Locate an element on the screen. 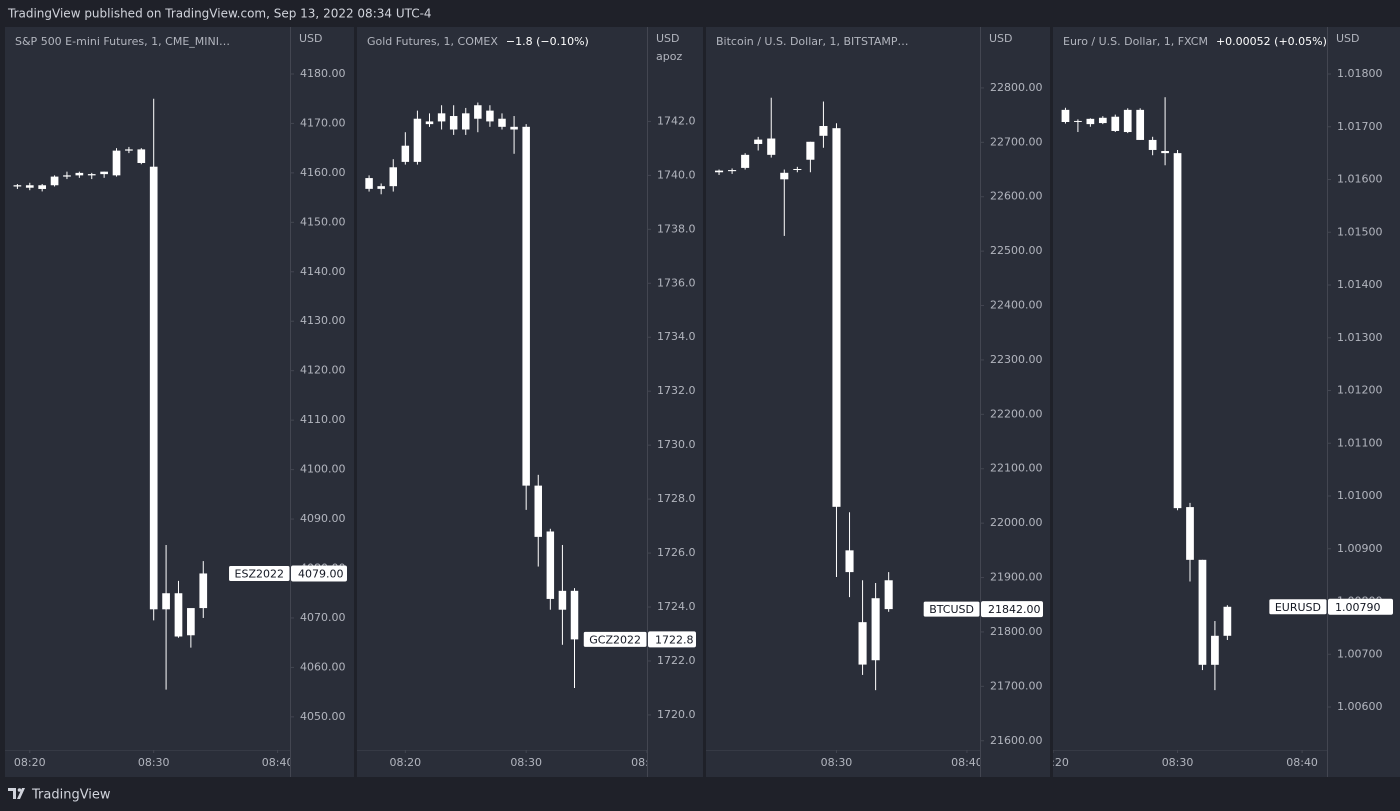 The width and height of the screenshot is (1400, 811). y-tick-label: 1734.0 is located at coordinates (676, 336).